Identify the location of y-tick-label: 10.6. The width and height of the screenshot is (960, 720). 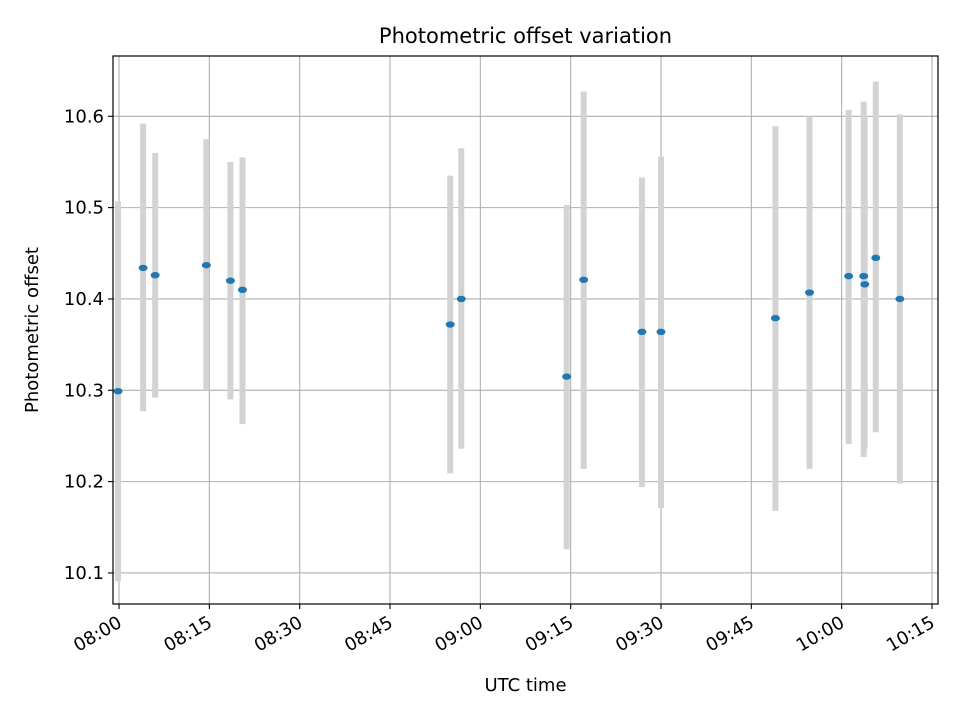
(84, 116).